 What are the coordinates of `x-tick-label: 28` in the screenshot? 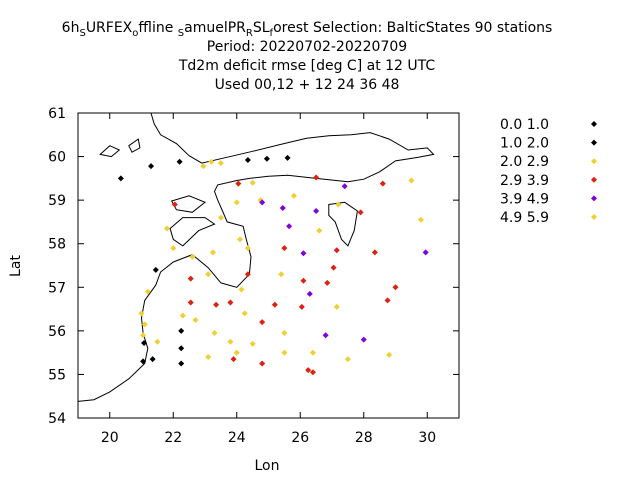 It's located at (364, 438).